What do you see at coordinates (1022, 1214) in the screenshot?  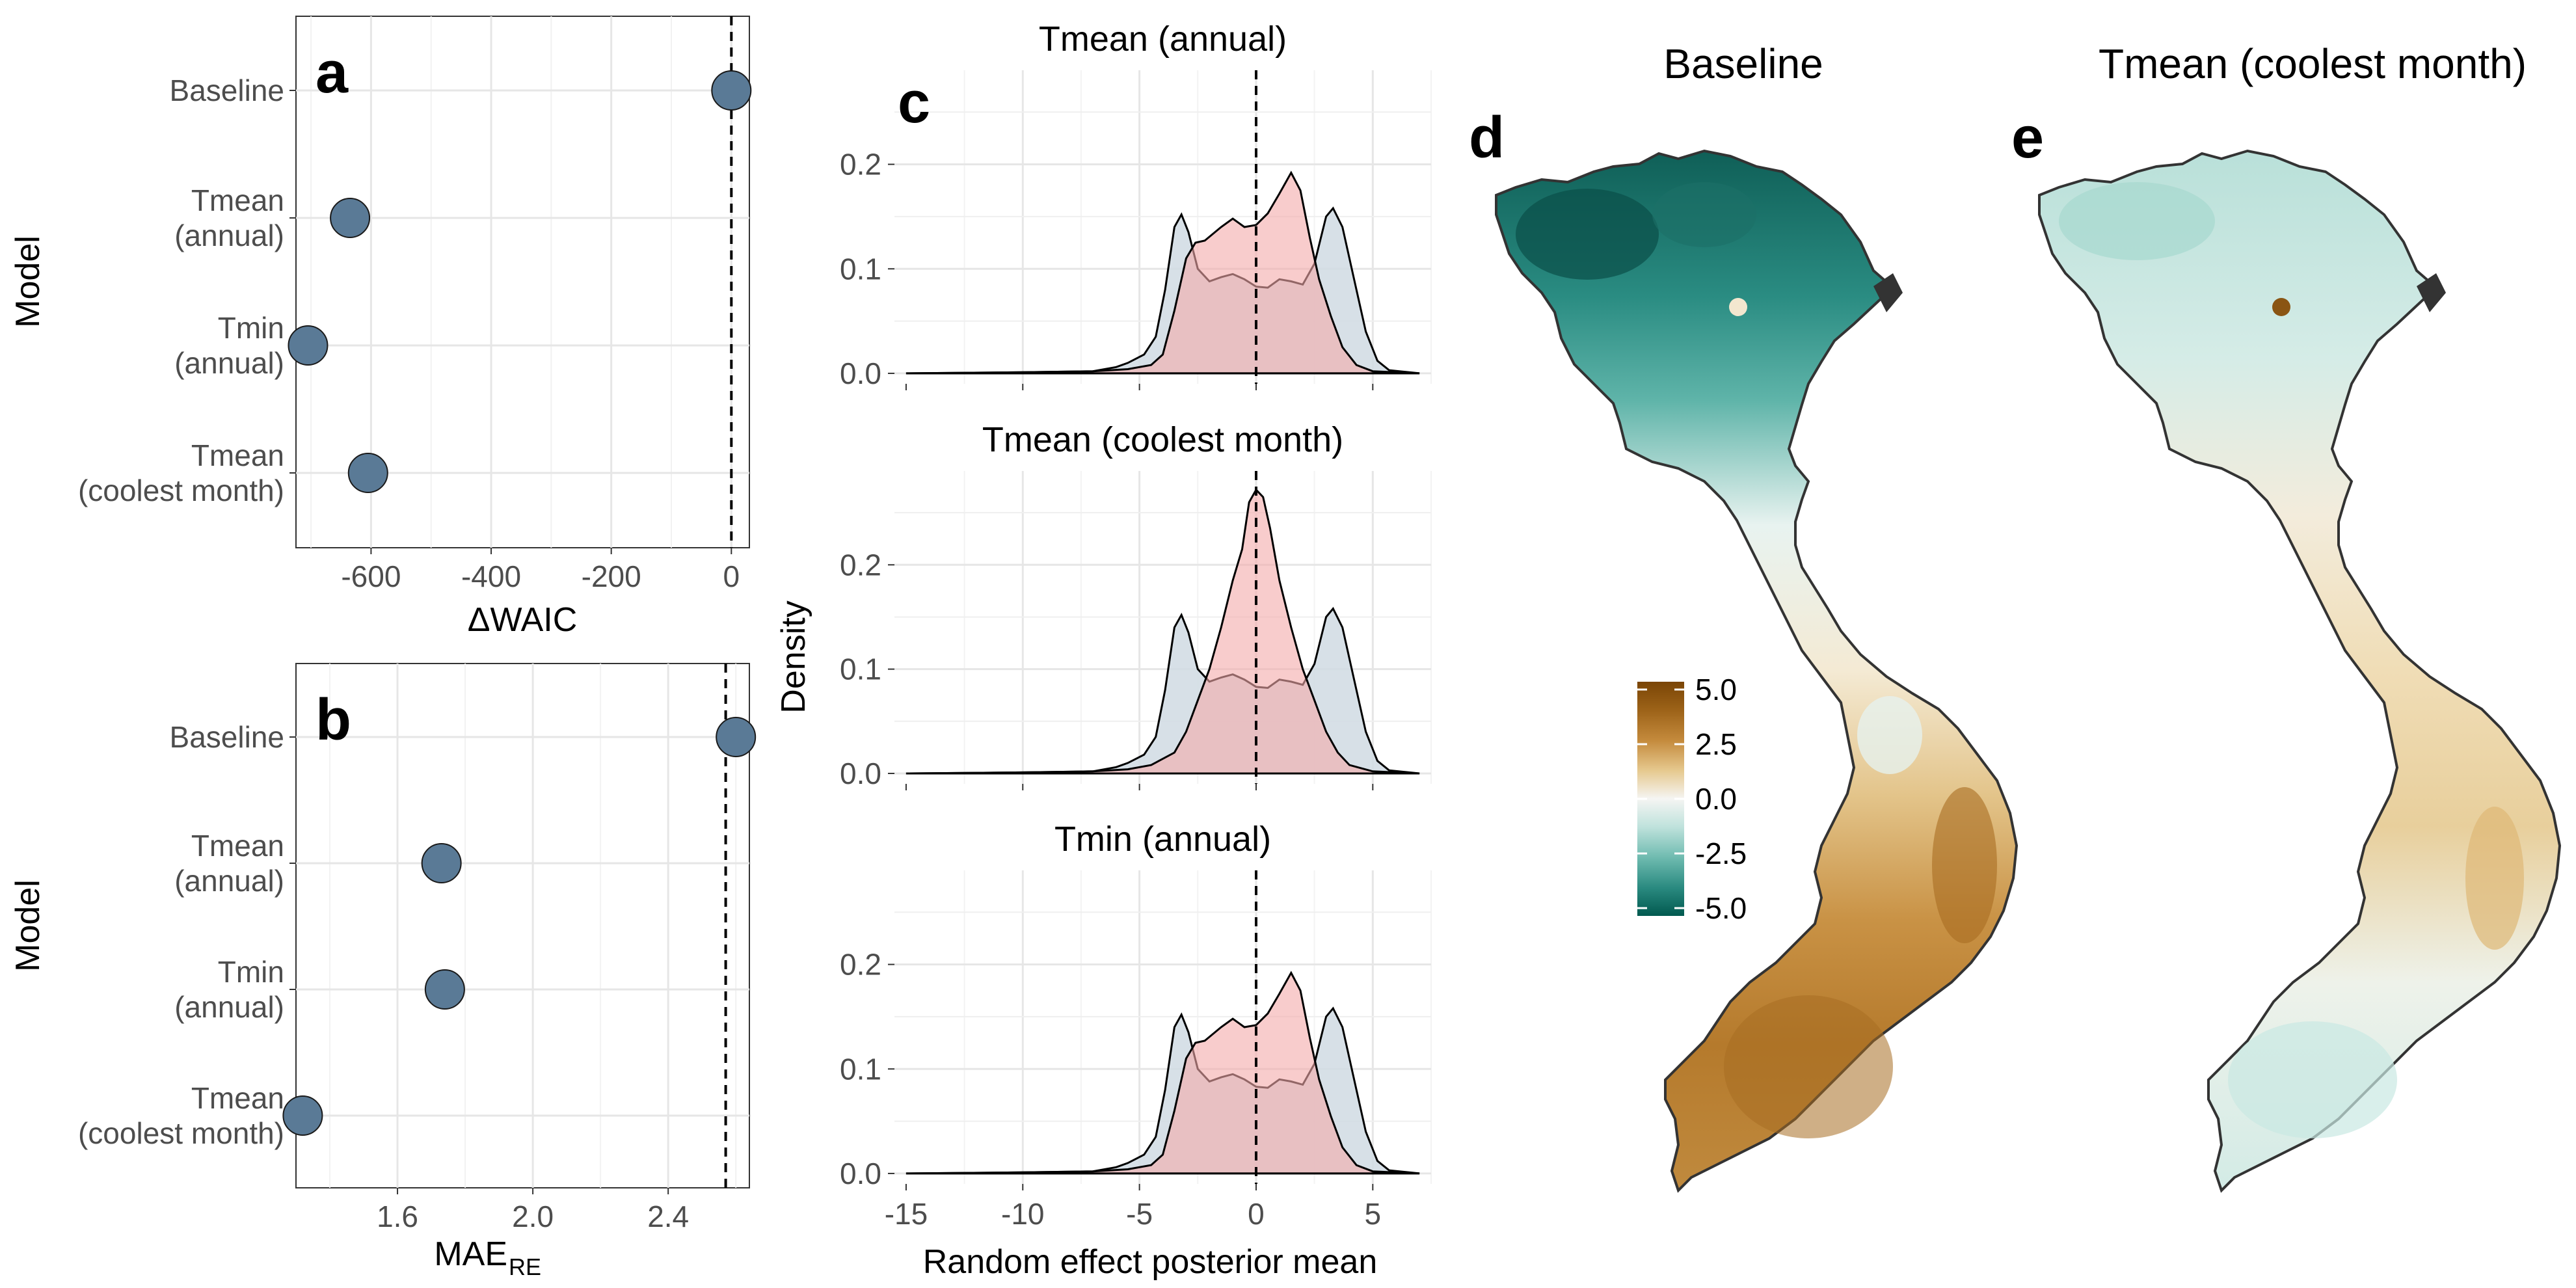 I see `density-x-tick-label: -10` at bounding box center [1022, 1214].